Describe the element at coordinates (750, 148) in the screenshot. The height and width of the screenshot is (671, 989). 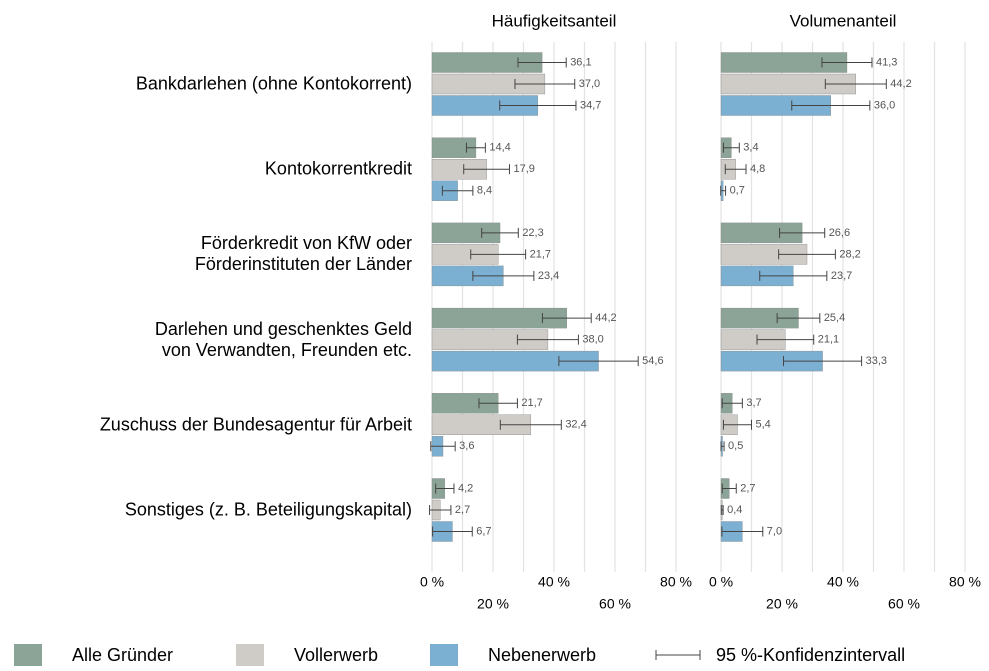
I see `value-label: 3,4` at that location.